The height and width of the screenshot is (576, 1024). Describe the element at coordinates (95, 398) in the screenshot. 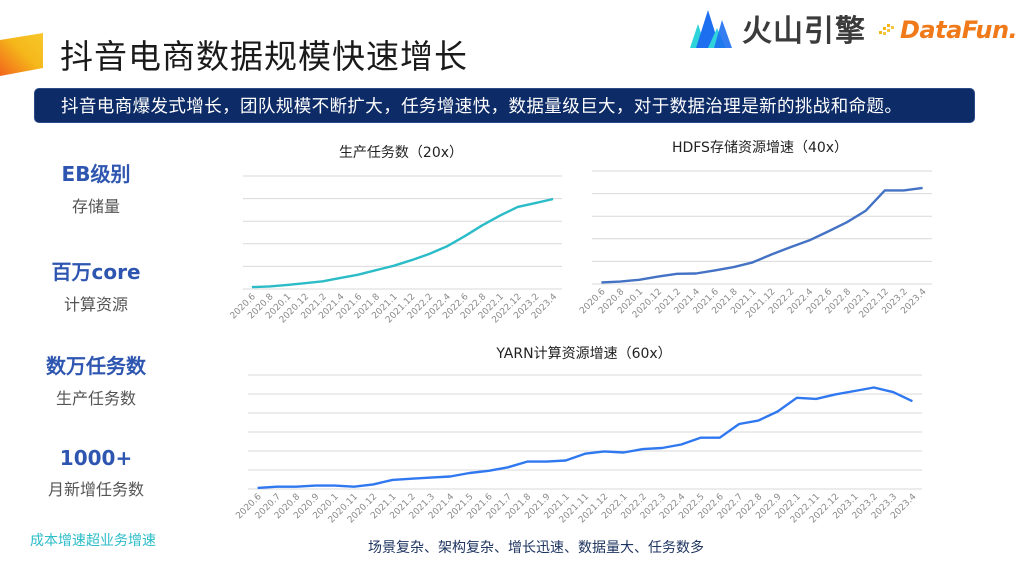

I see `stat-label: 生产任务数` at that location.